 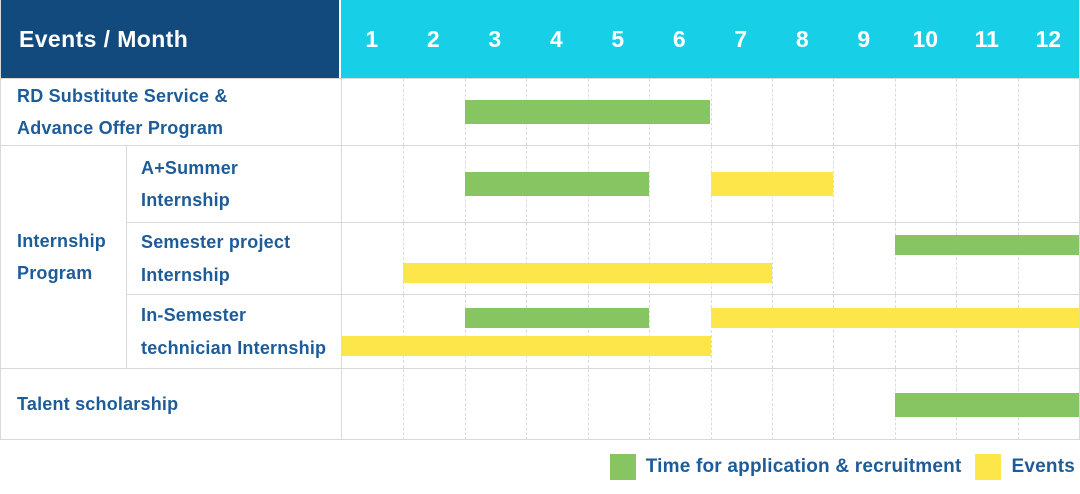 I want to click on recruitment-color-swatch, so click(x=622, y=467).